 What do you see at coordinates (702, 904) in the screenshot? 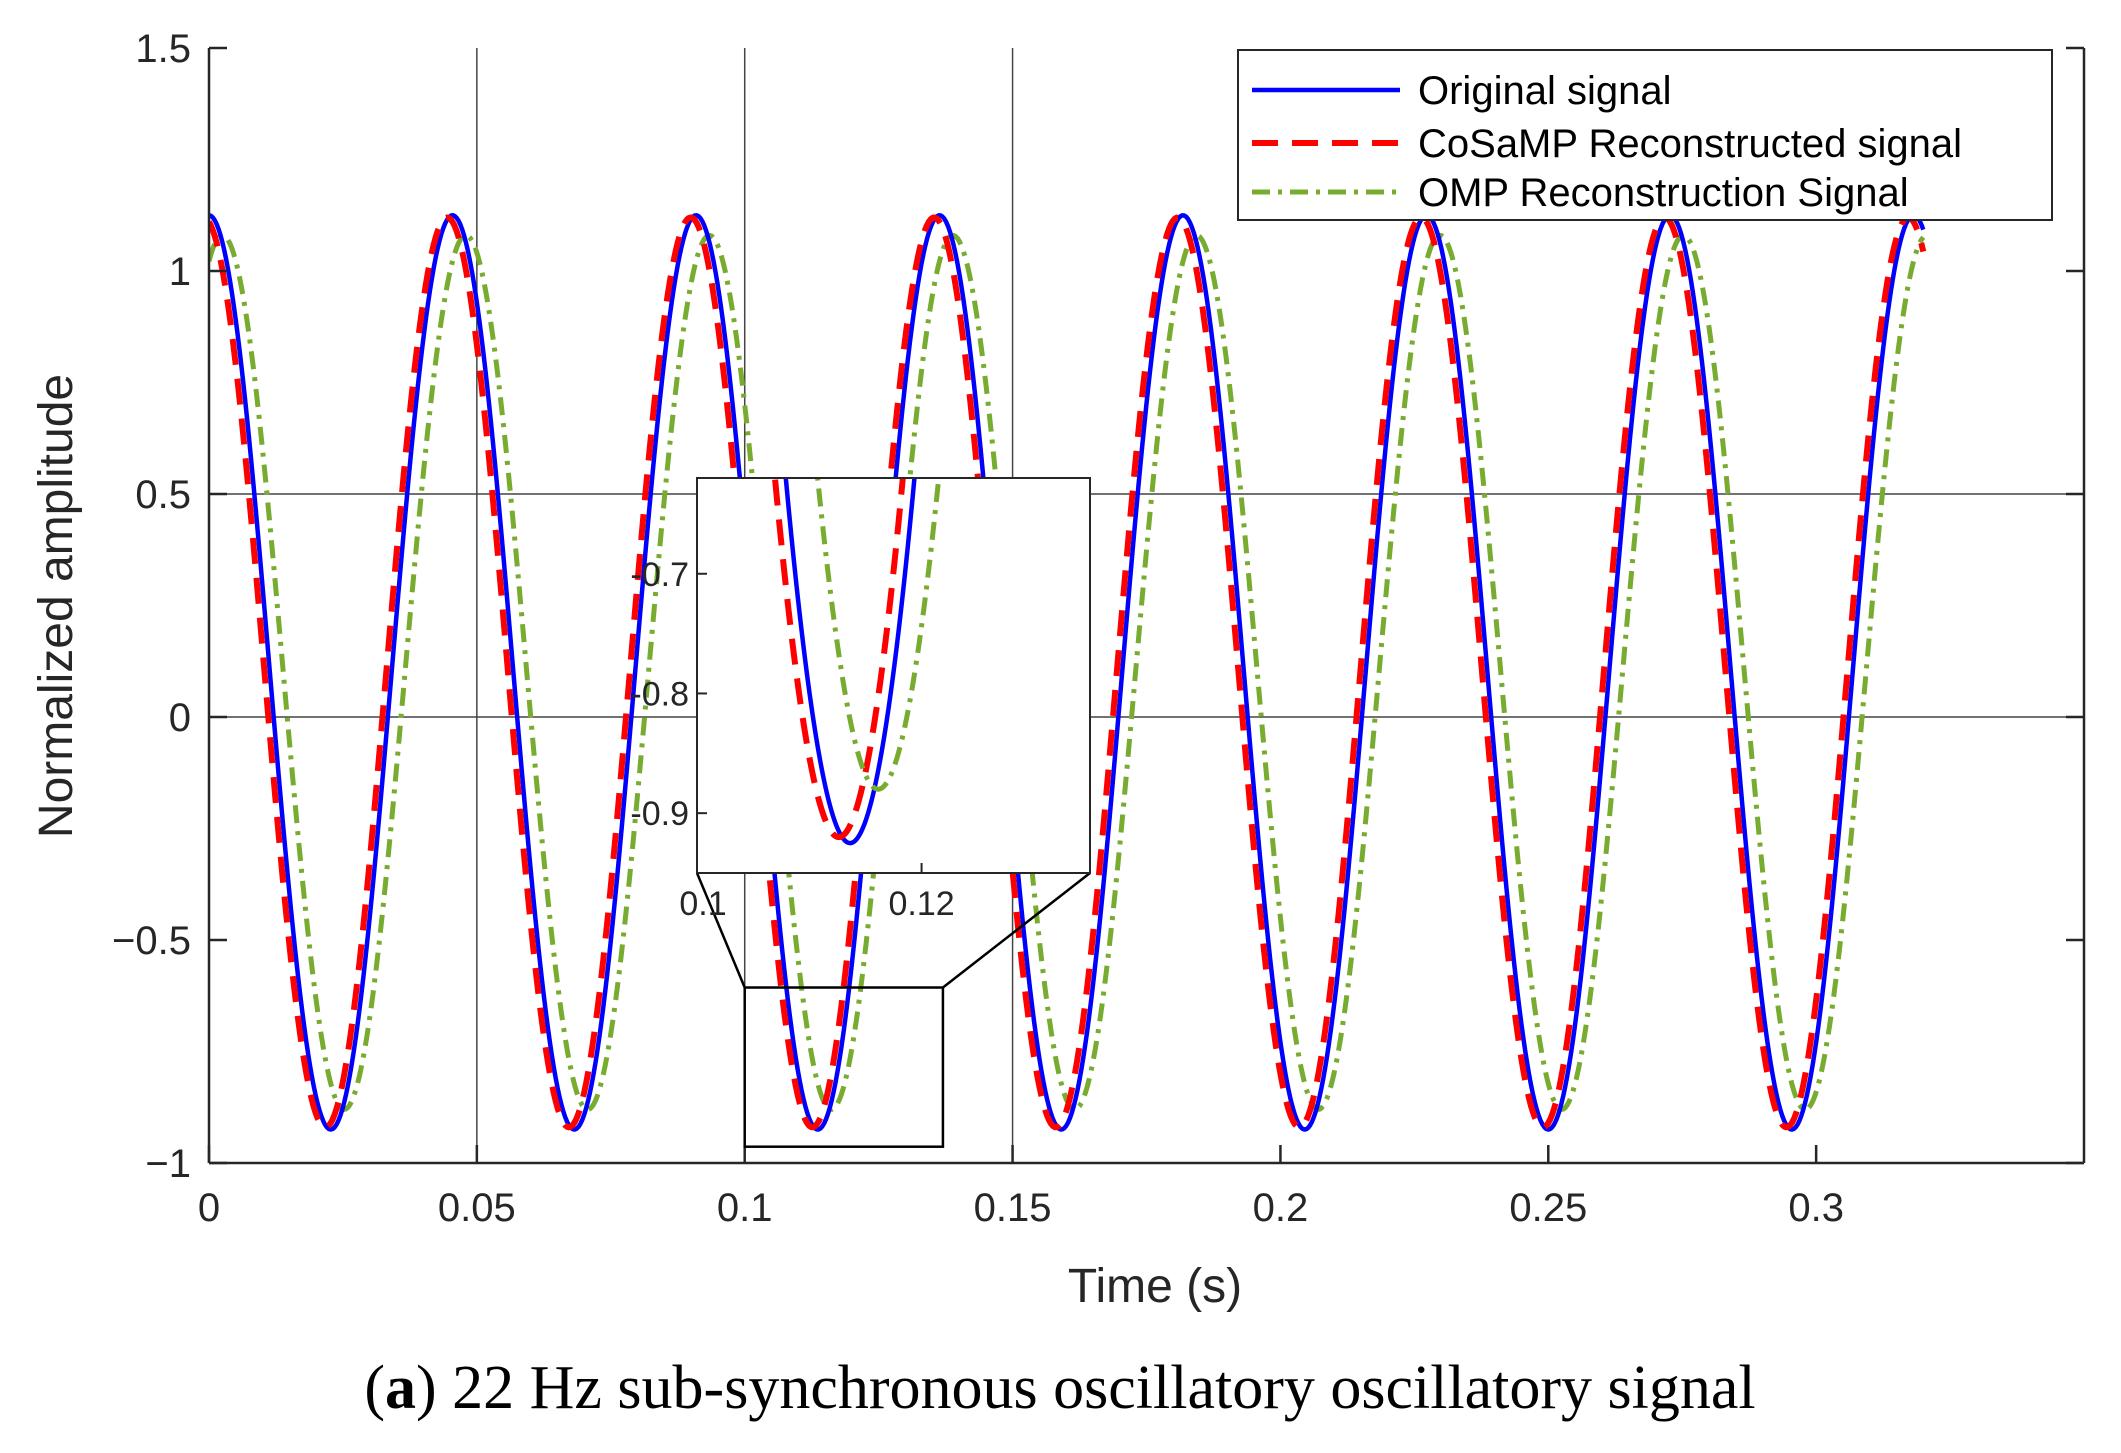
I see `inset-x-tick-label-0: 0.1` at bounding box center [702, 904].